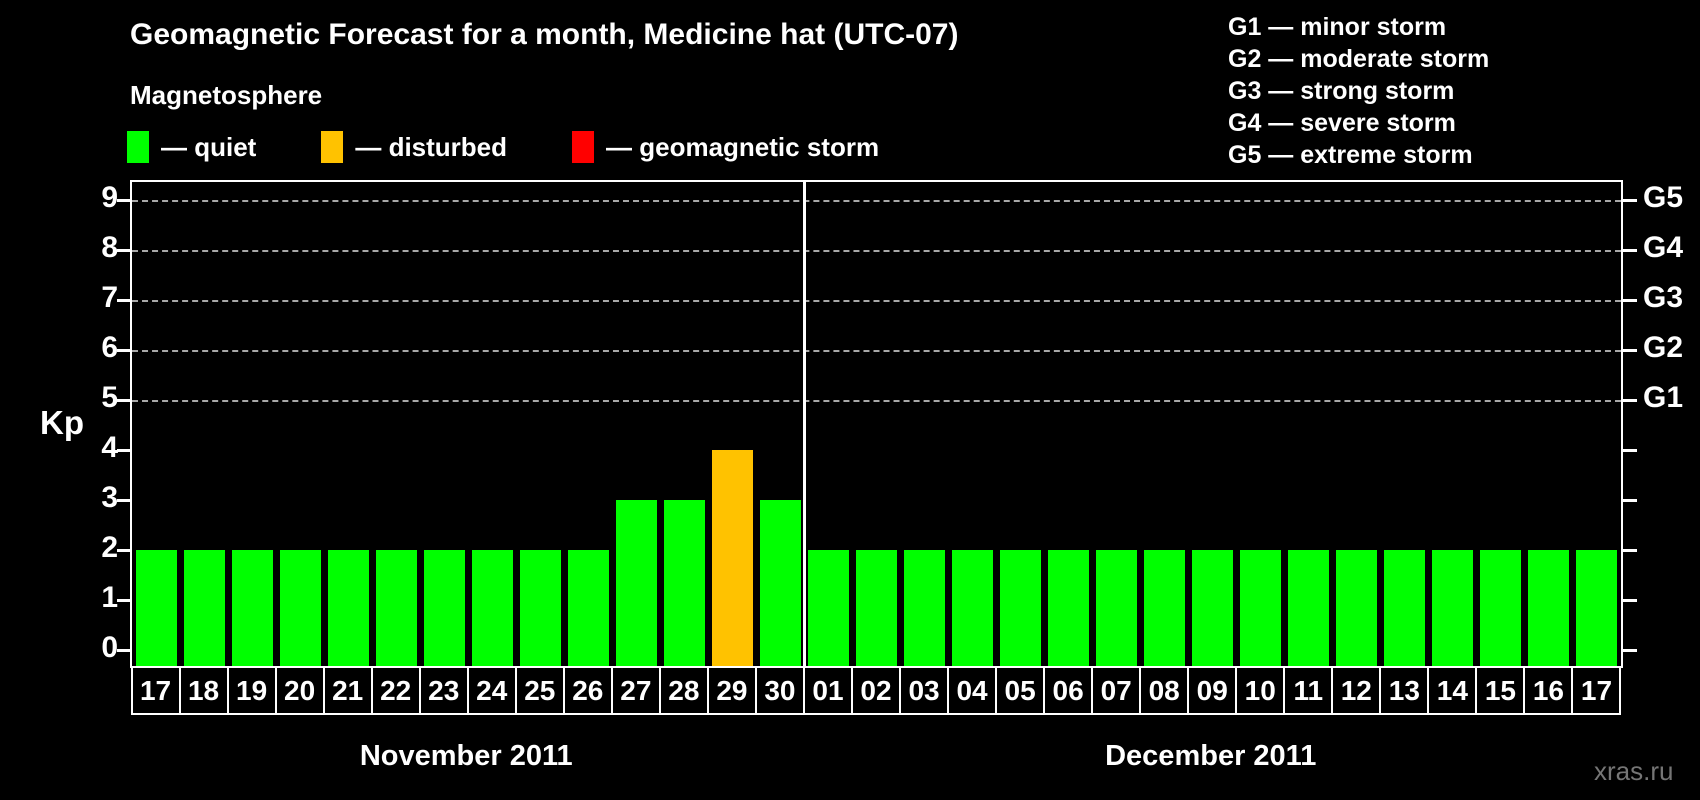 Image resolution: width=1700 pixels, height=800 pixels. Describe the element at coordinates (683, 690) in the screenshot. I see `day-label-28-month-0: 28` at that location.